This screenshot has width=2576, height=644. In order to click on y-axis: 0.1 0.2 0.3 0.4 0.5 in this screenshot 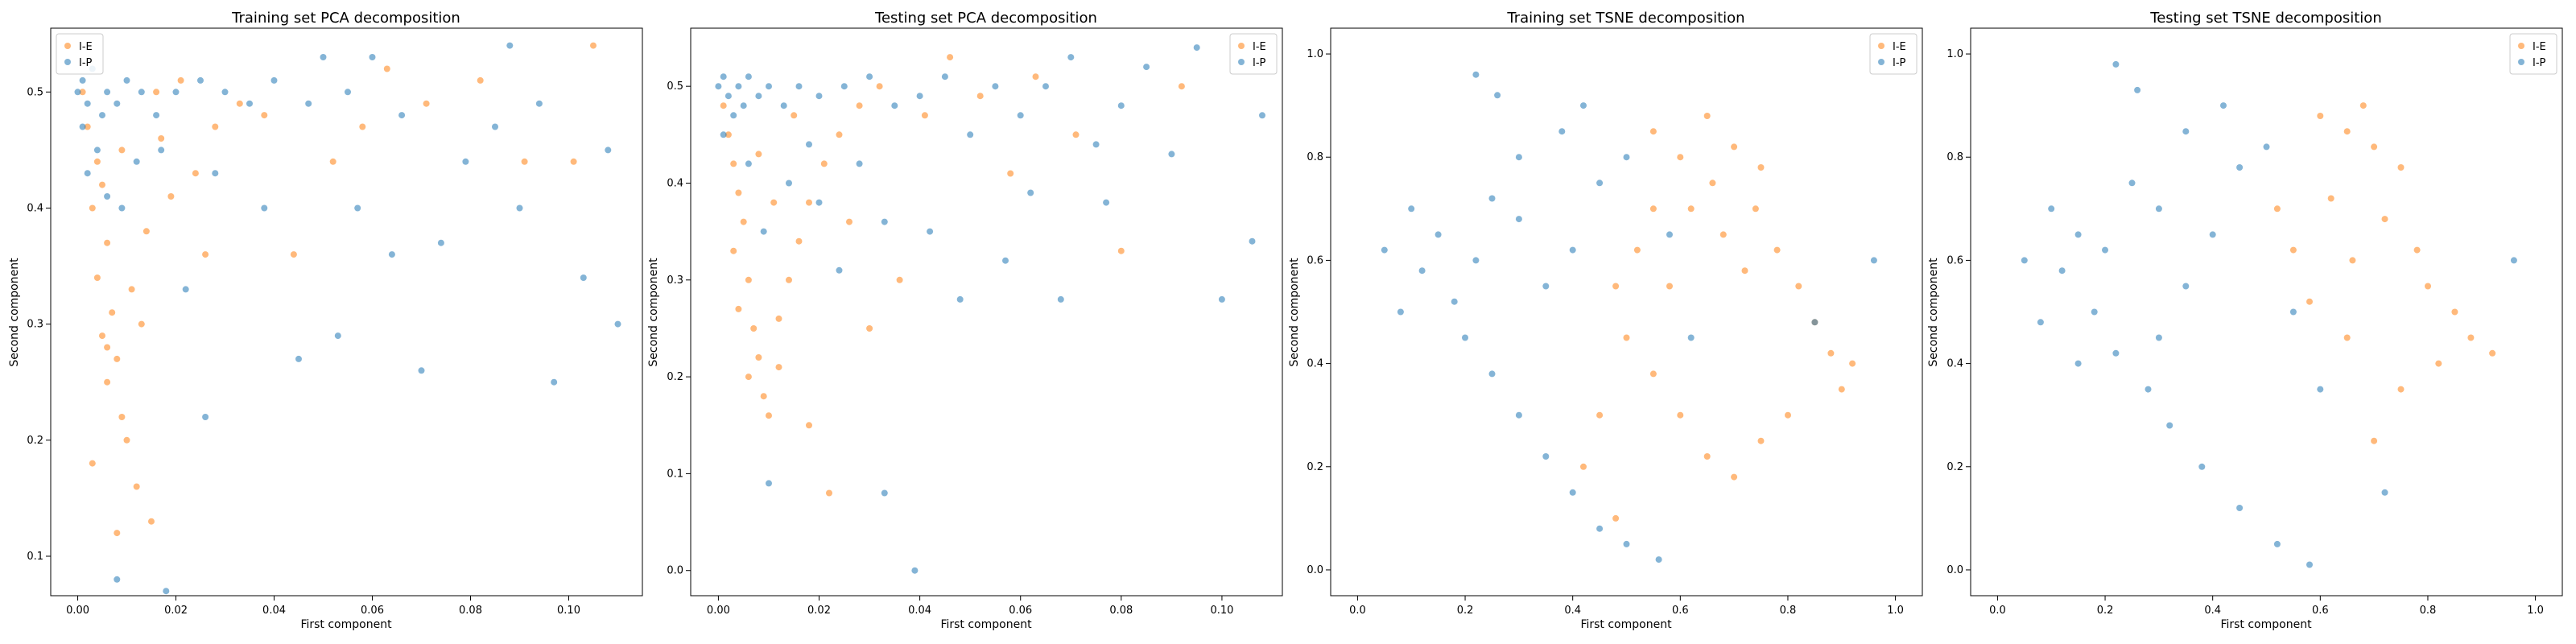, I will do `click(39, 324)`.